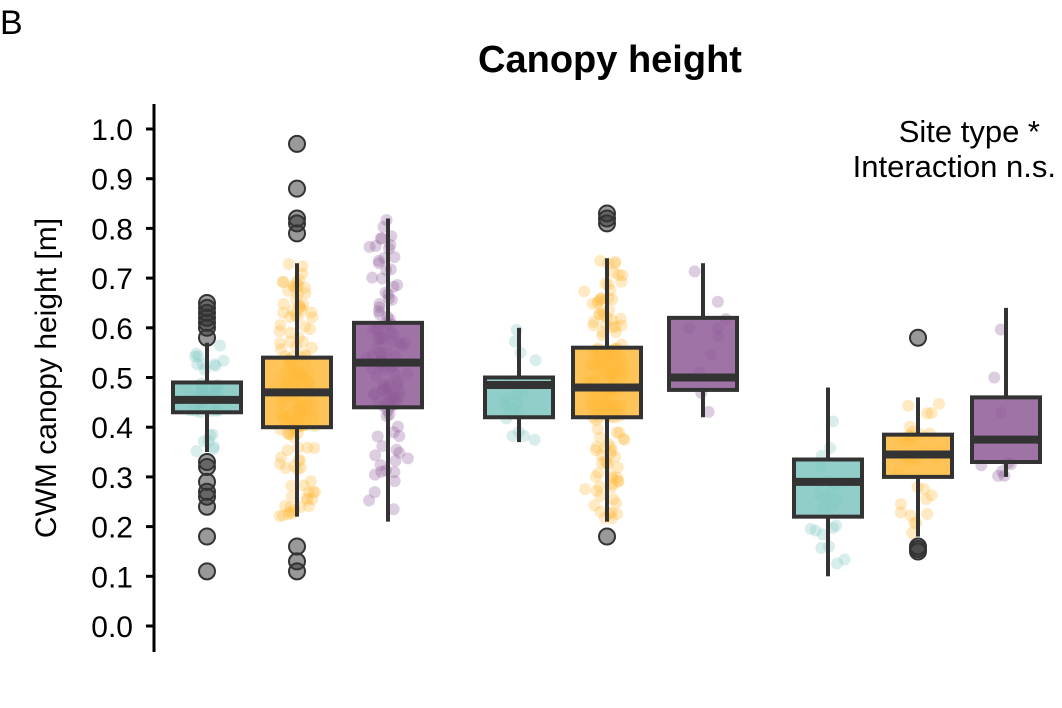 Image resolution: width=1062 pixels, height=708 pixels. I want to click on y-tick-label: 0.0, so click(112, 627).